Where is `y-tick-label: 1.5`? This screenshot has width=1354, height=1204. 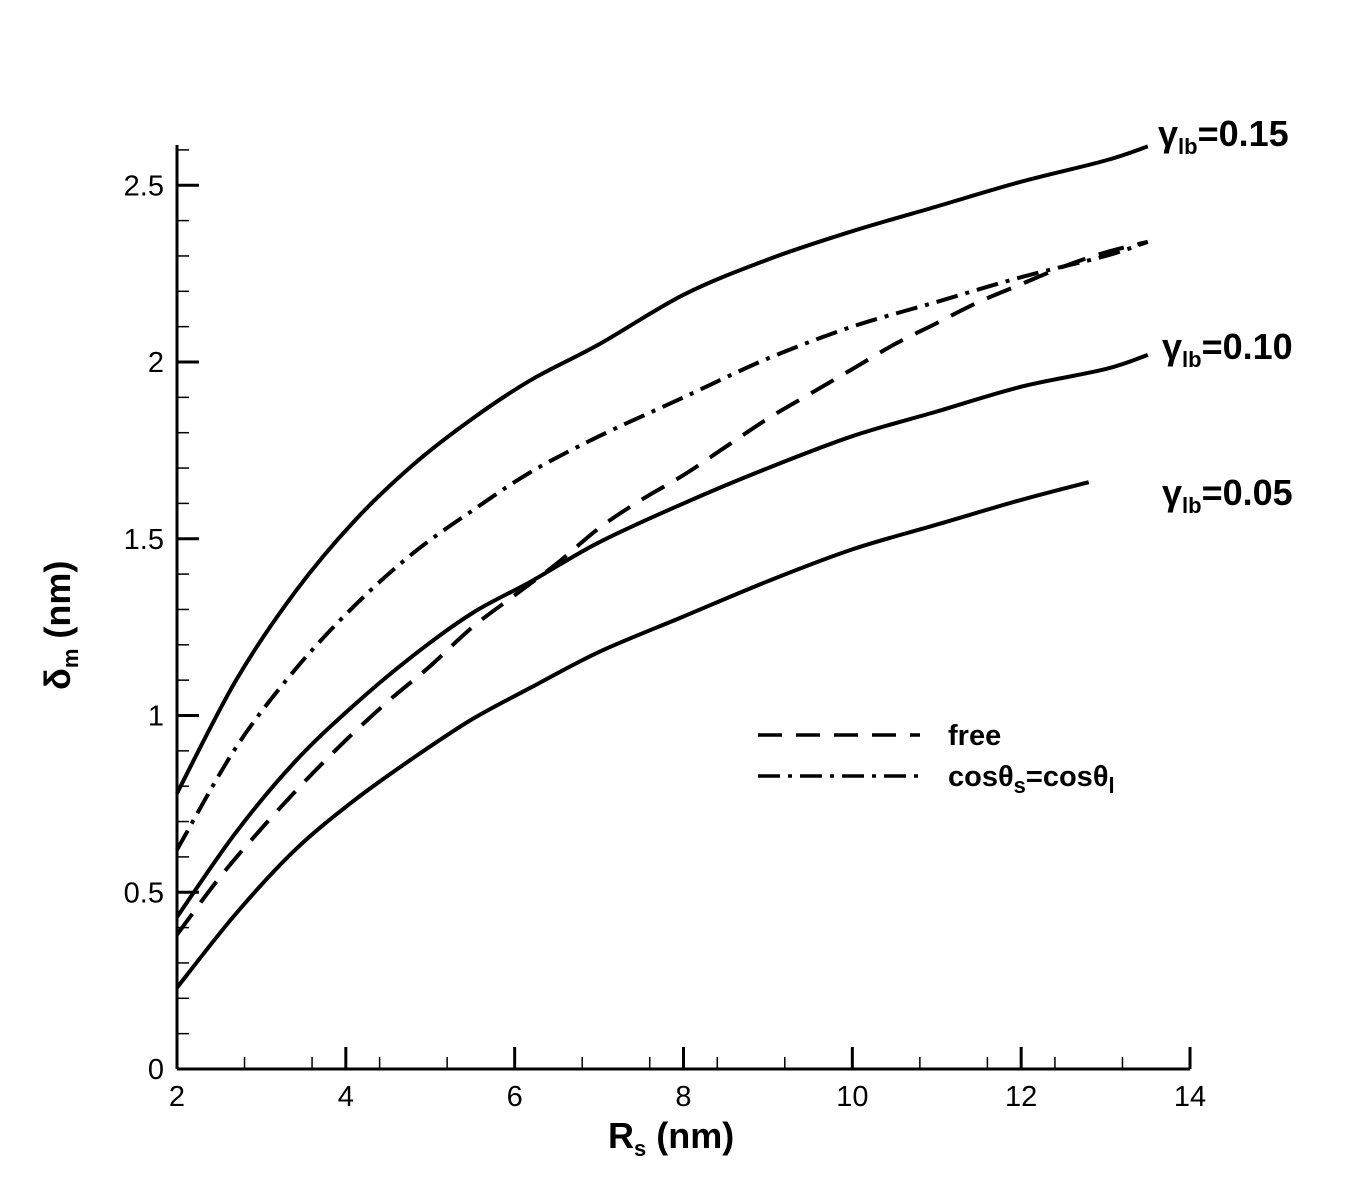
y-tick-label: 1.5 is located at coordinates (144, 540).